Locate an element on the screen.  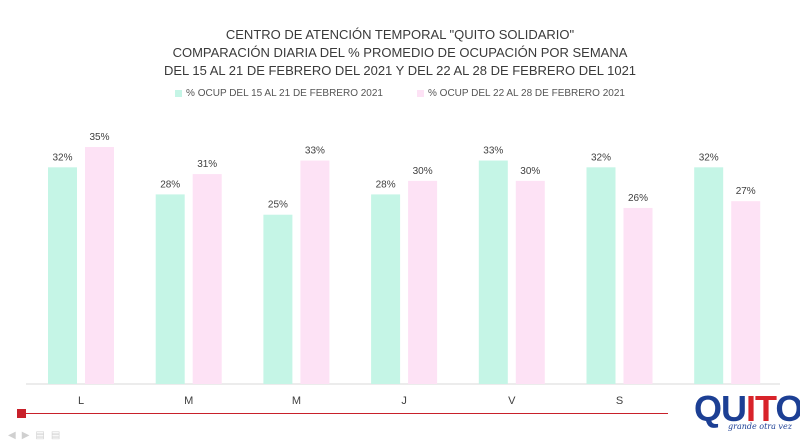
data-label-series-1-6: 32% is located at coordinates (709, 157).